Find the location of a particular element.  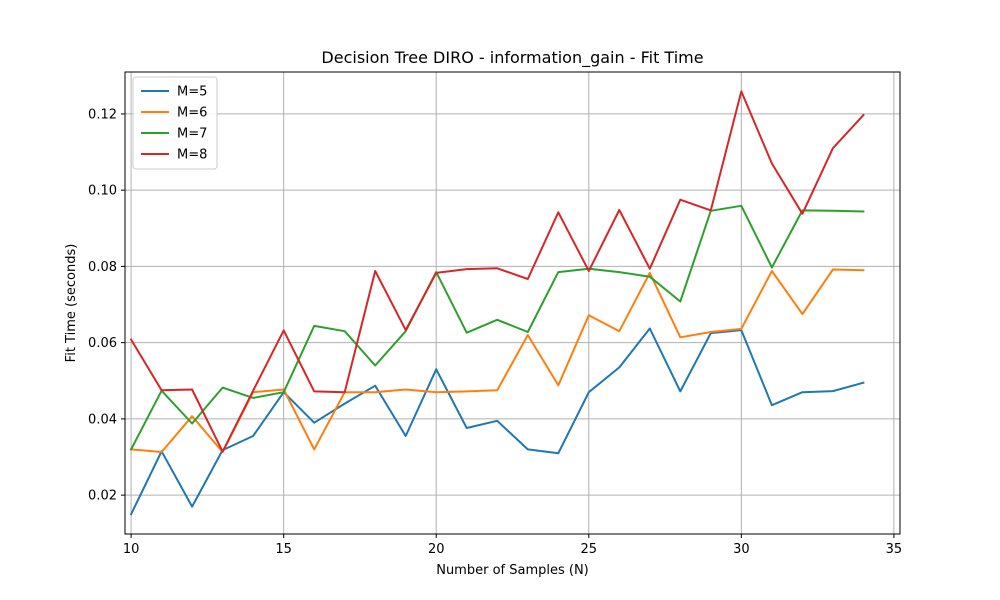

x-axis-title: Number of Samples (N) is located at coordinates (512, 570).